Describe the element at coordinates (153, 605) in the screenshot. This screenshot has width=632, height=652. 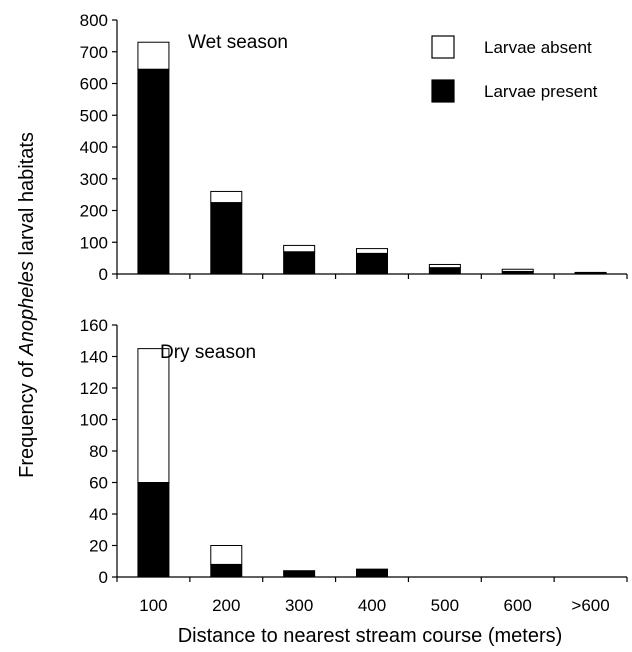
I see `x-tick-label-0: 100` at that location.